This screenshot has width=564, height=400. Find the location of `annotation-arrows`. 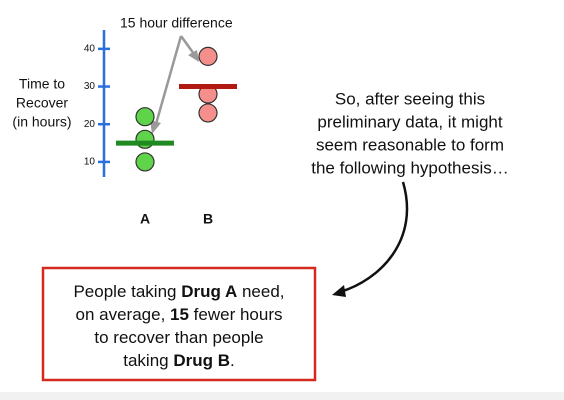

annotation-arrows is located at coordinates (174, 84).